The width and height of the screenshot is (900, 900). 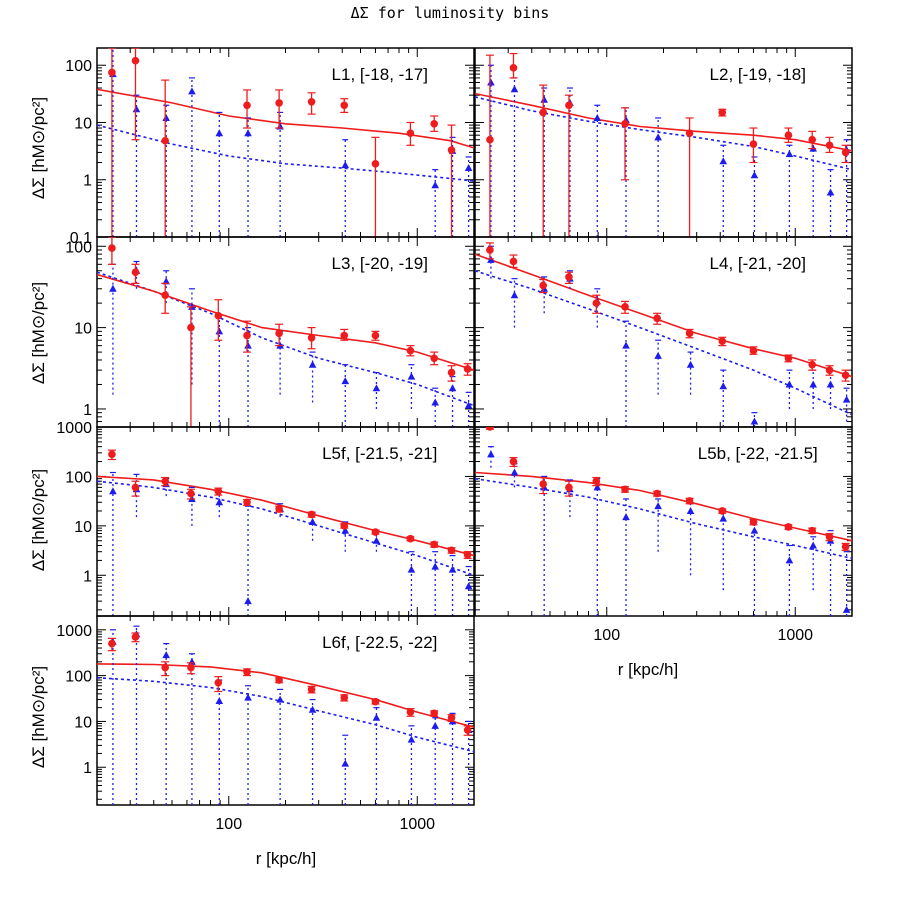 What do you see at coordinates (450, 13) in the screenshot?
I see `figure-title: ΔΣ for luminosity bins` at bounding box center [450, 13].